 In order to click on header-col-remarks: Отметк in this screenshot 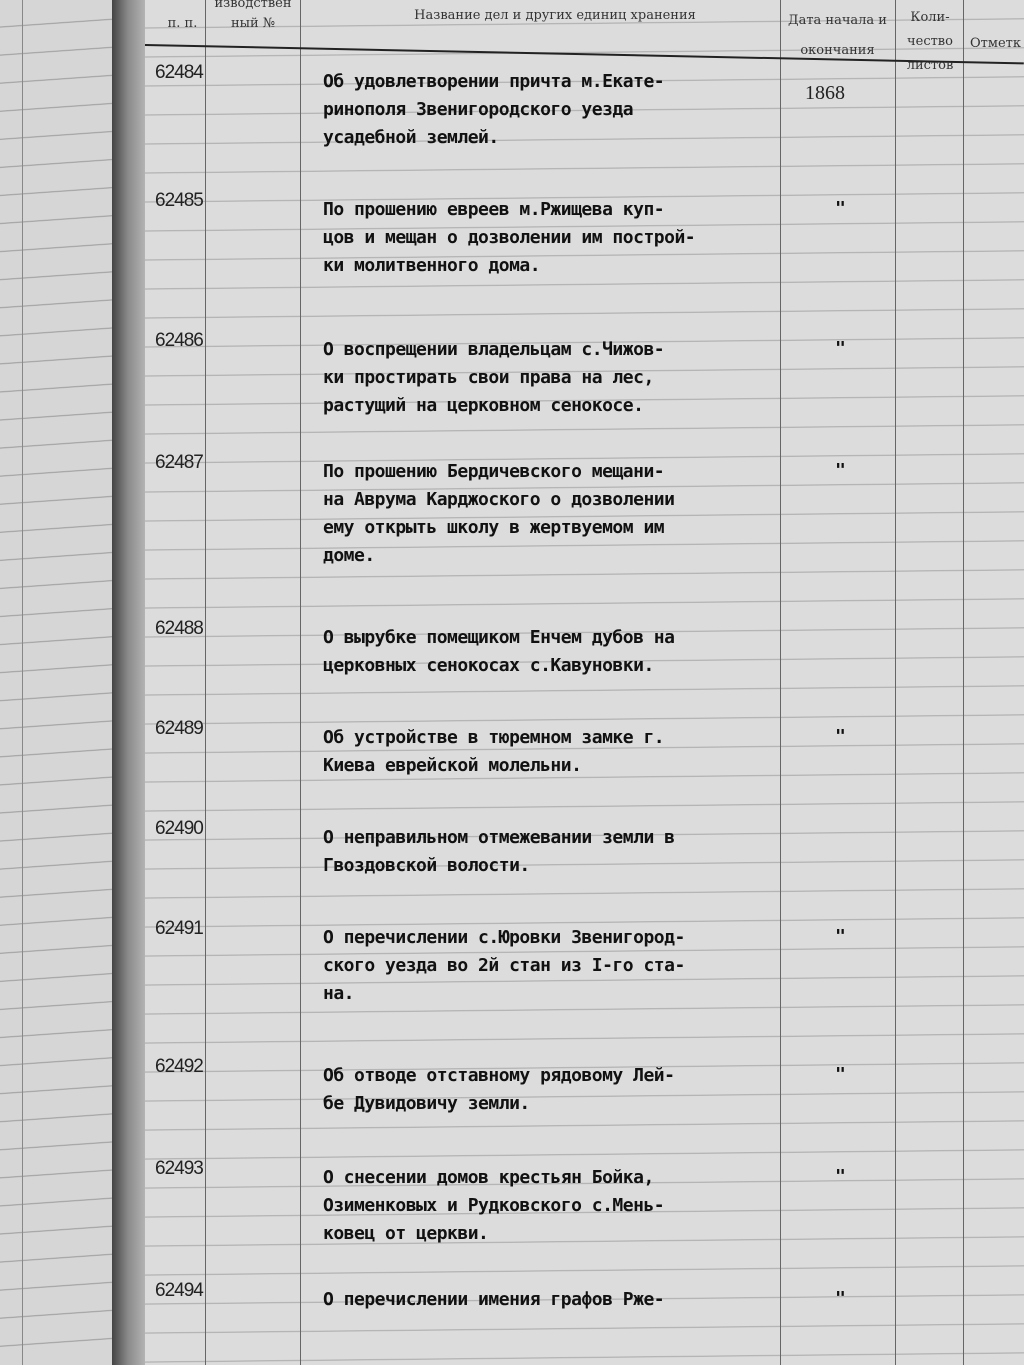, I will do `click(995, 43)`.